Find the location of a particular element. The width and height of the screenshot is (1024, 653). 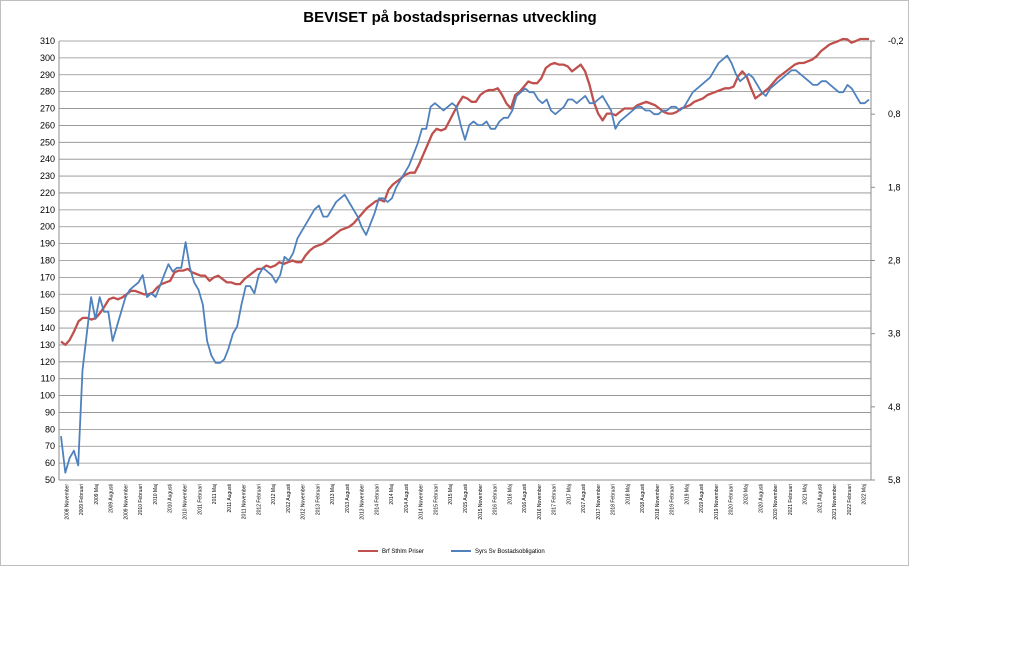

x-tick-label: 2012 Februari is located at coordinates (259, 499).